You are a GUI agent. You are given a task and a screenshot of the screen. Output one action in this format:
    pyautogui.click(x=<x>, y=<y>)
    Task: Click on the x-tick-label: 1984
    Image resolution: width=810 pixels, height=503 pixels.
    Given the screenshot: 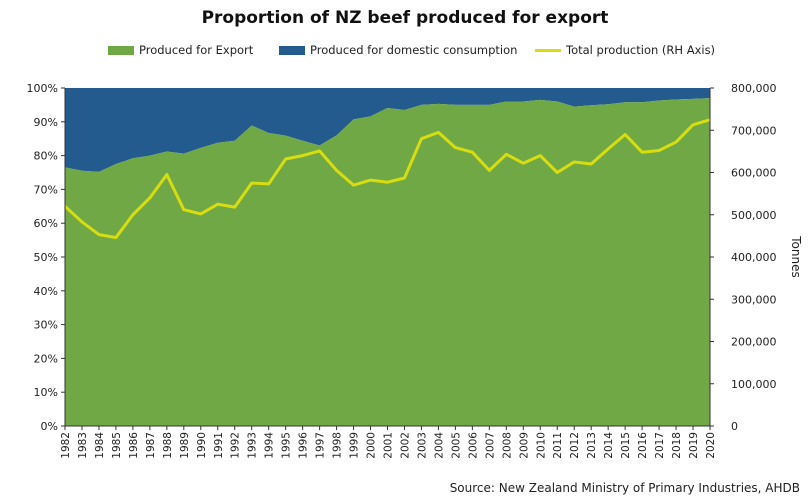 What is the action you would take?
    pyautogui.click(x=100, y=445)
    